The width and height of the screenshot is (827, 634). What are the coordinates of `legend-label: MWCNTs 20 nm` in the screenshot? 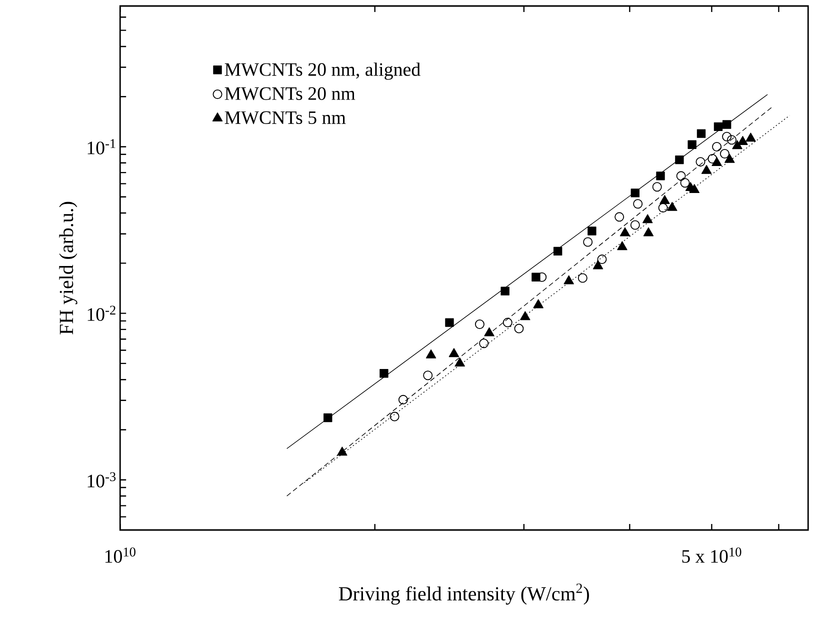 It's located at (290, 93).